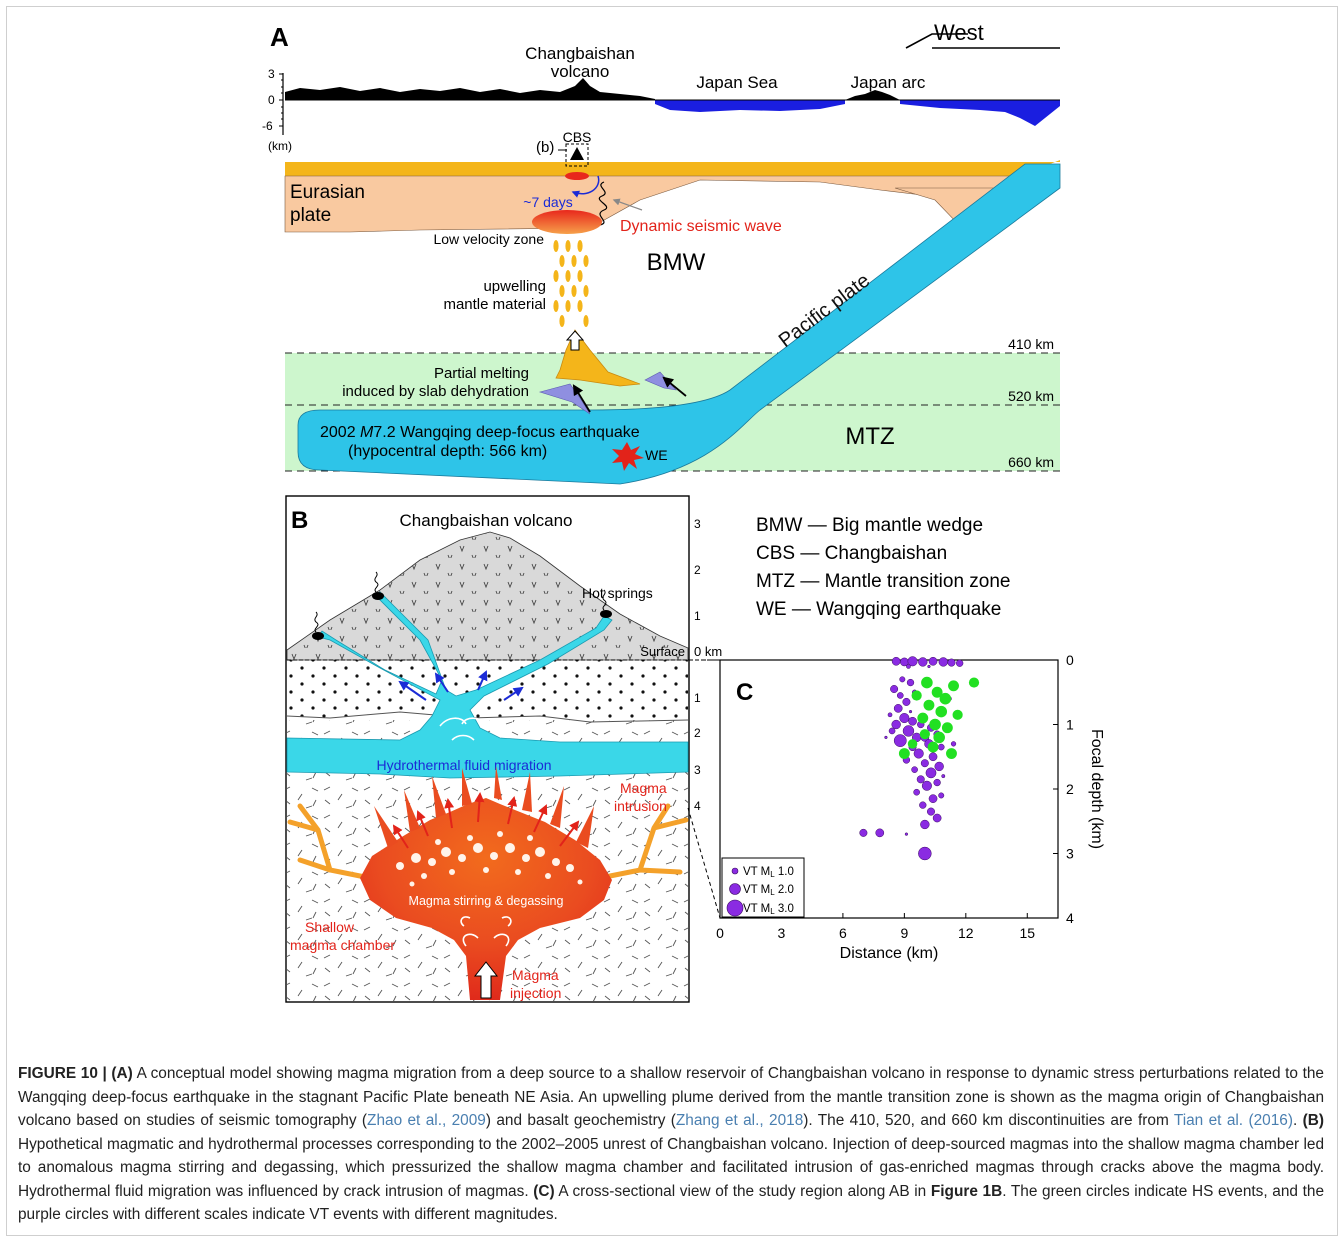 Image resolution: width=1344 pixels, height=1242 pixels. I want to click on x-tick-label: 9, so click(904, 933).